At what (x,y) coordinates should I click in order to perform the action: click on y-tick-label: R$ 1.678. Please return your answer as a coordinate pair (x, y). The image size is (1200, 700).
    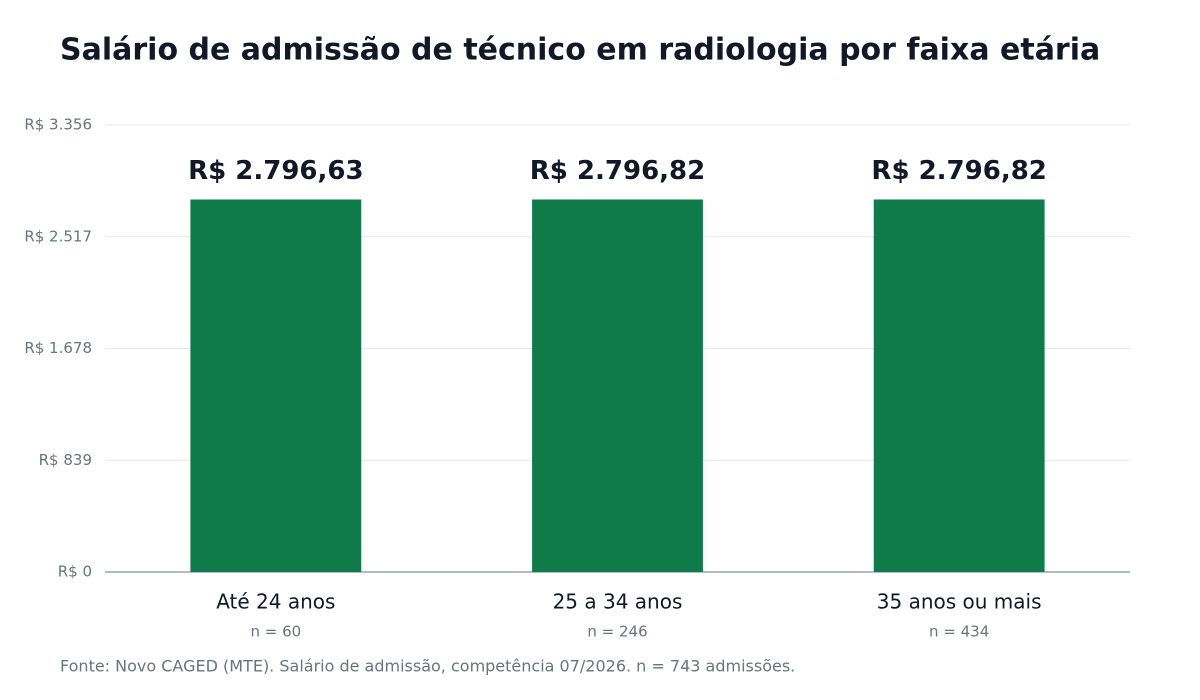
    Looking at the image, I should click on (58, 348).